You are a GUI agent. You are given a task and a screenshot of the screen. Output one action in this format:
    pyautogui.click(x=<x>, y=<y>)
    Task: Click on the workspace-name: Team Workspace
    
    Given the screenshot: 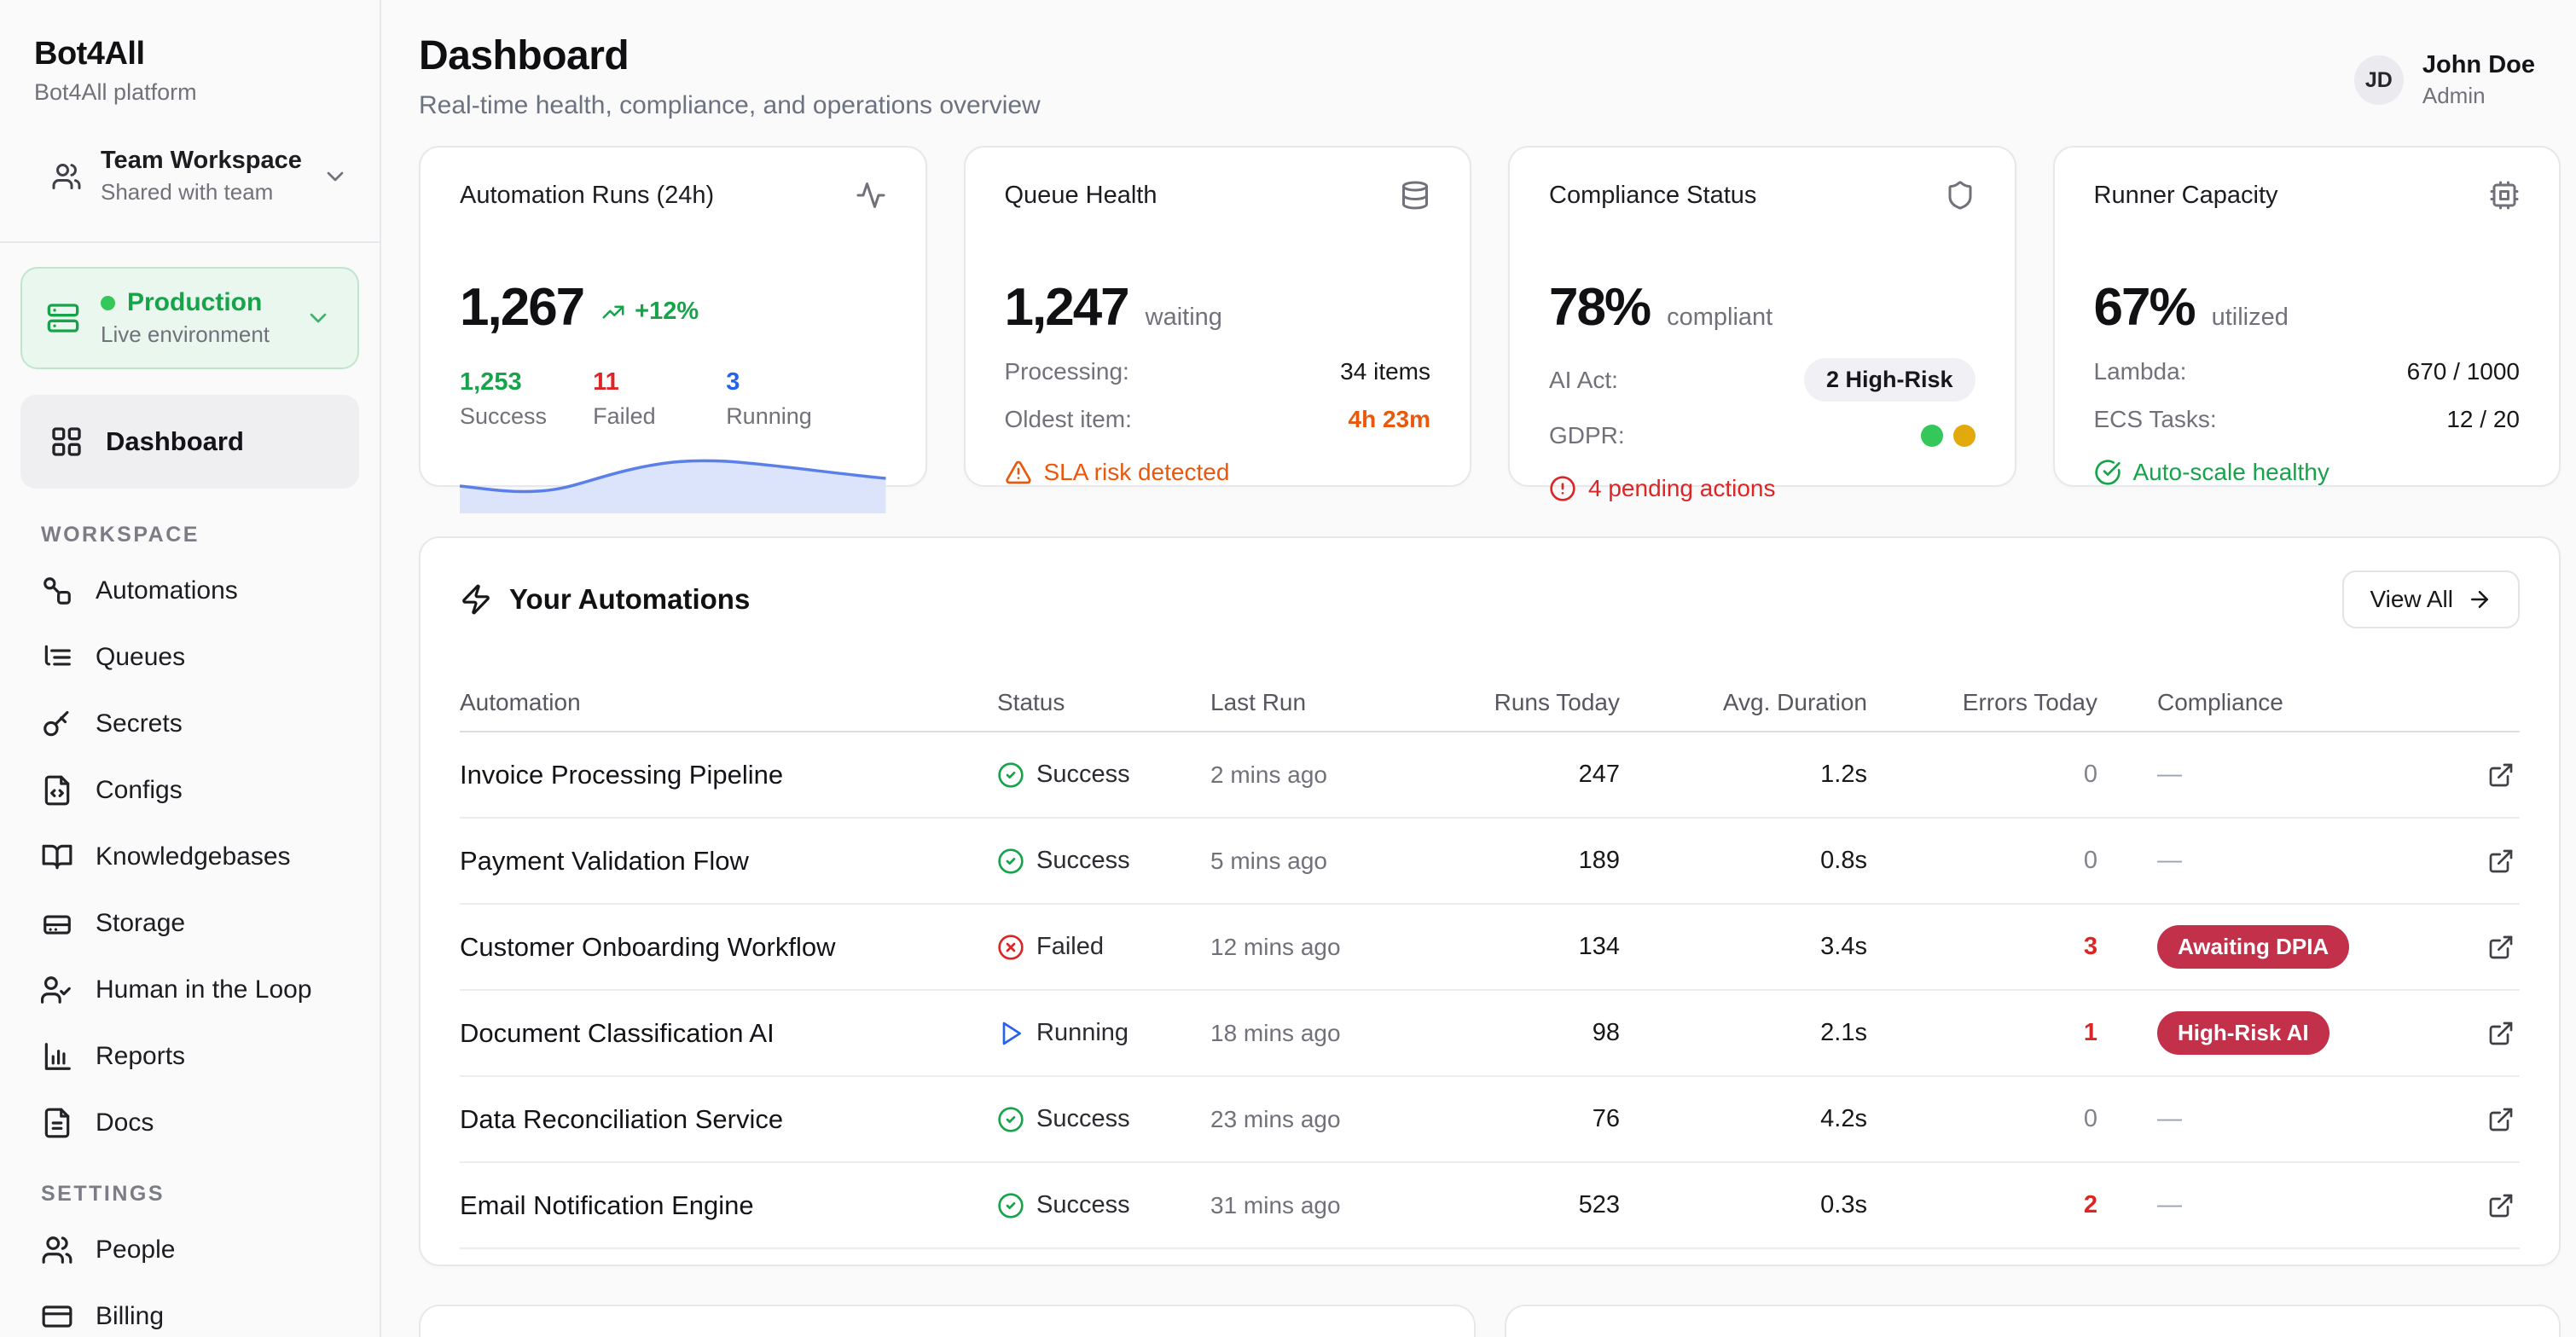 What is the action you would take?
    pyautogui.click(x=201, y=160)
    